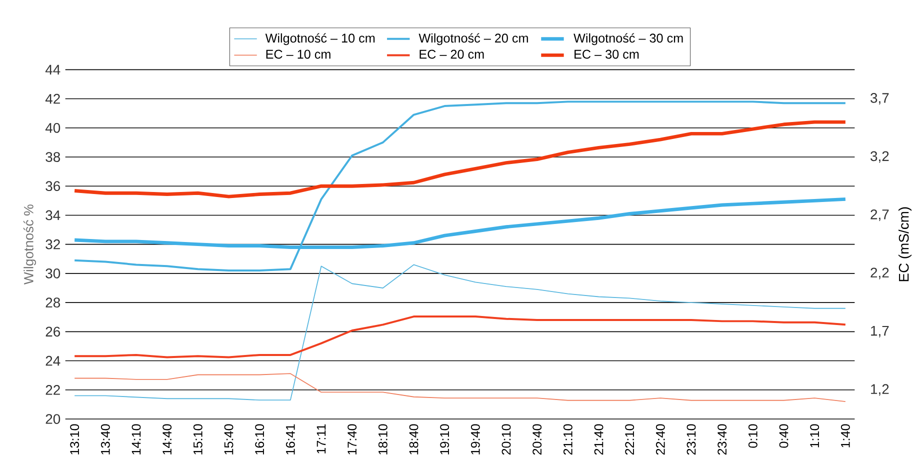 This screenshot has height=467, width=920. Describe the element at coordinates (628, 39) in the screenshot. I see `legend-label: Wilgotność – 30 cm` at that location.